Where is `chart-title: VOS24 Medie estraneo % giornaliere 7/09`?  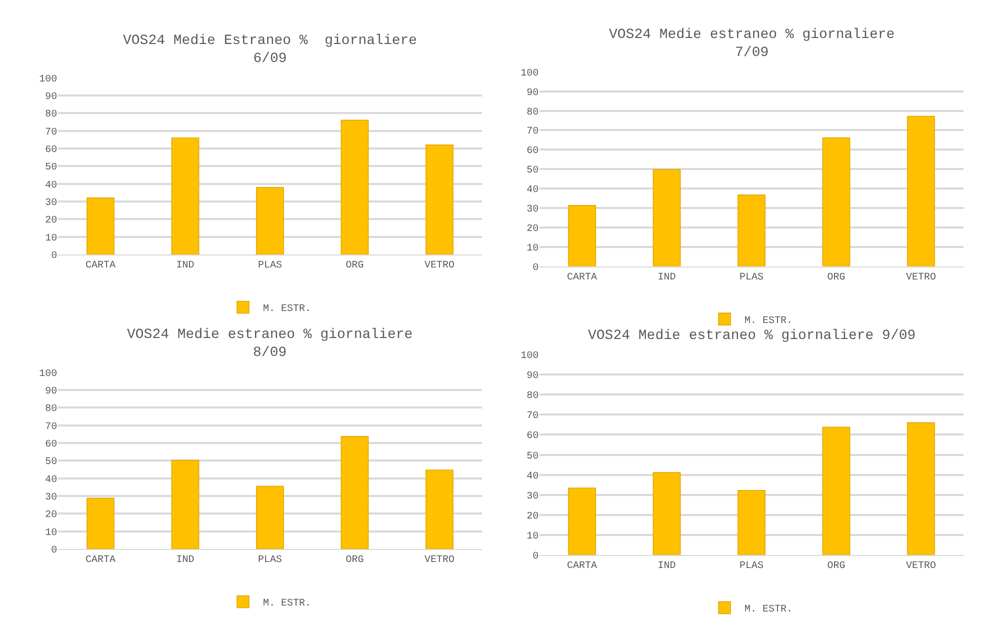
chart-title: VOS24 Medie estraneo % giornaliere 7/09 is located at coordinates (752, 44).